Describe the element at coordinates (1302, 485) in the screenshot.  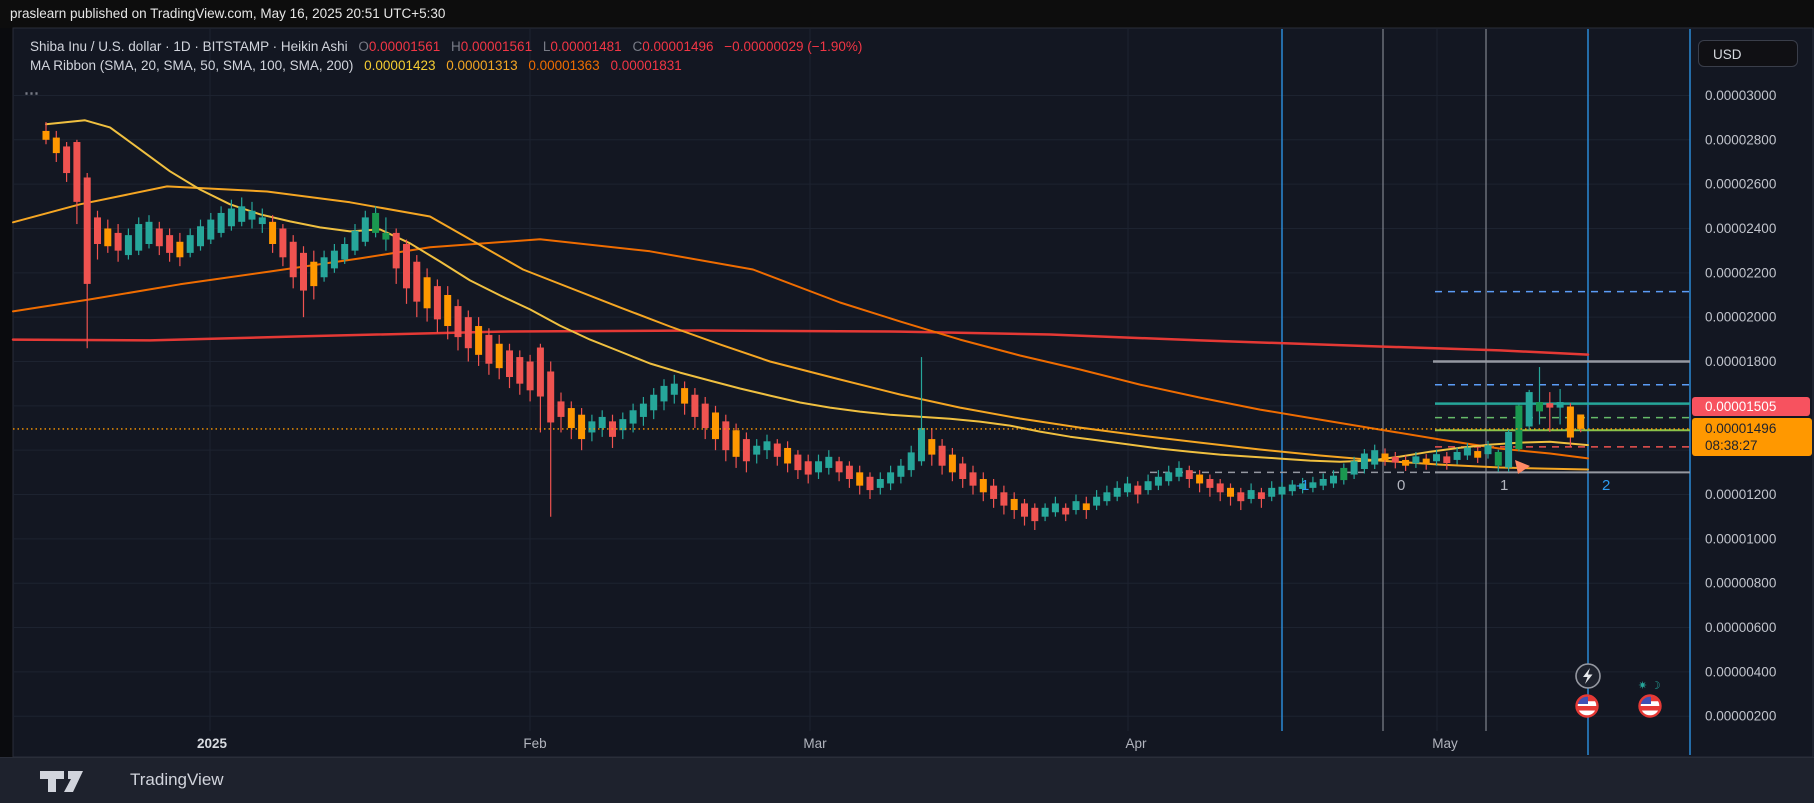
I see `cycle-label: -1` at that location.